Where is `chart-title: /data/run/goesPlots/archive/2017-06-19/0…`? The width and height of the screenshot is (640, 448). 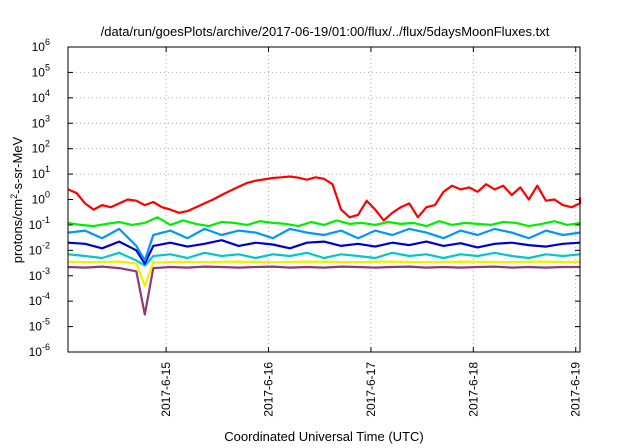 chart-title: /data/run/goesPlots/archive/2017-06-19/0… is located at coordinates (325, 31).